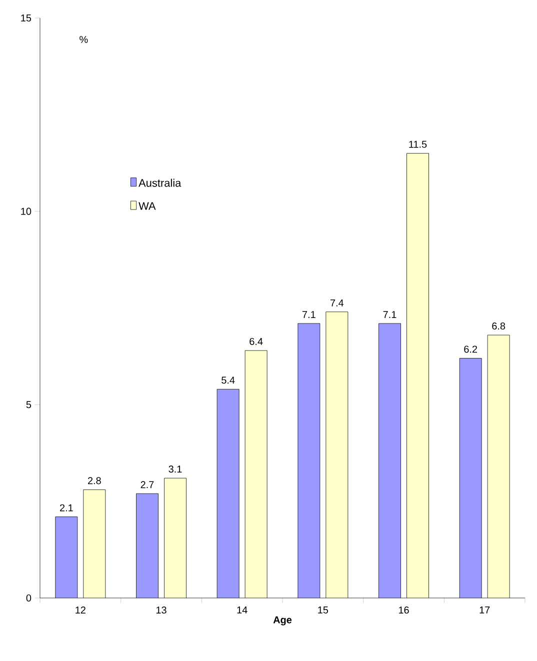 This screenshot has width=537, height=661. Describe the element at coordinates (337, 302) in the screenshot. I see `data-label: 7.4` at that location.